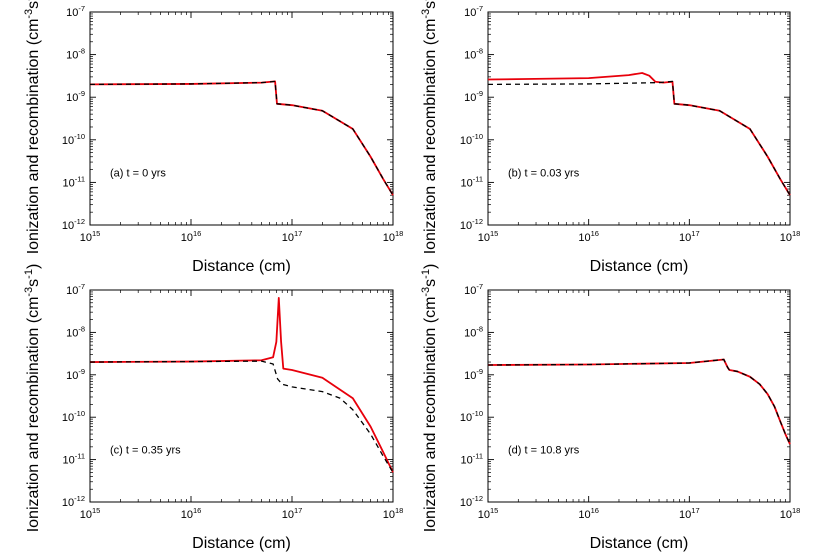 The height and width of the screenshot is (554, 830). I want to click on ylabel-right-bottom: Ionization and recombination (cm-3s-1), so click(429, 398).